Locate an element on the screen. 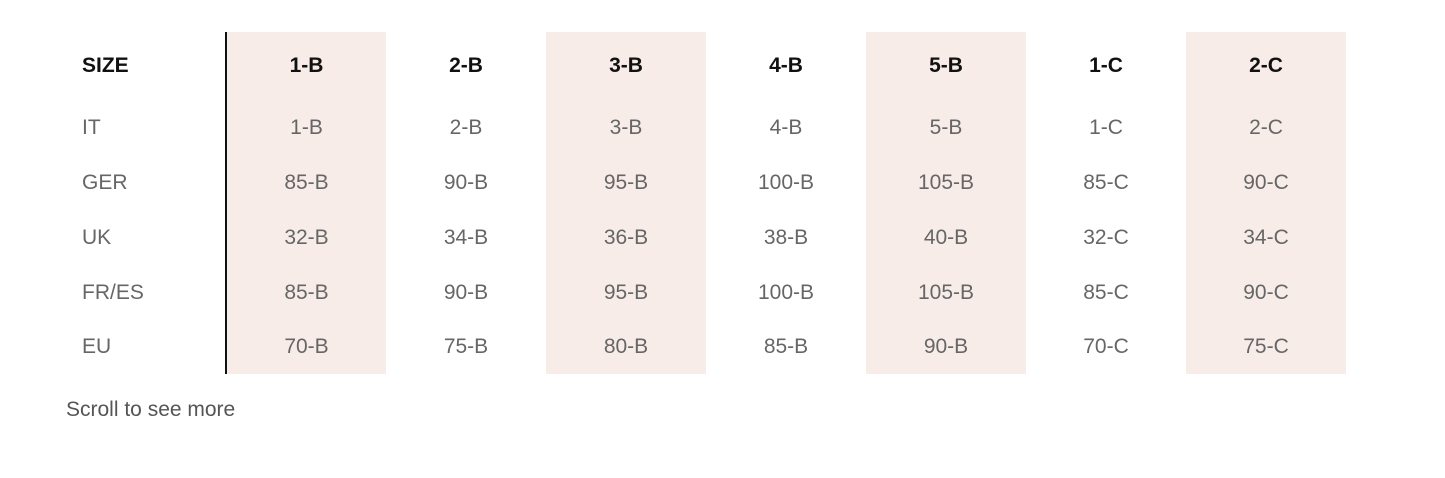 The width and height of the screenshot is (1445, 478). table-cell: 1-C is located at coordinates (1106, 127).